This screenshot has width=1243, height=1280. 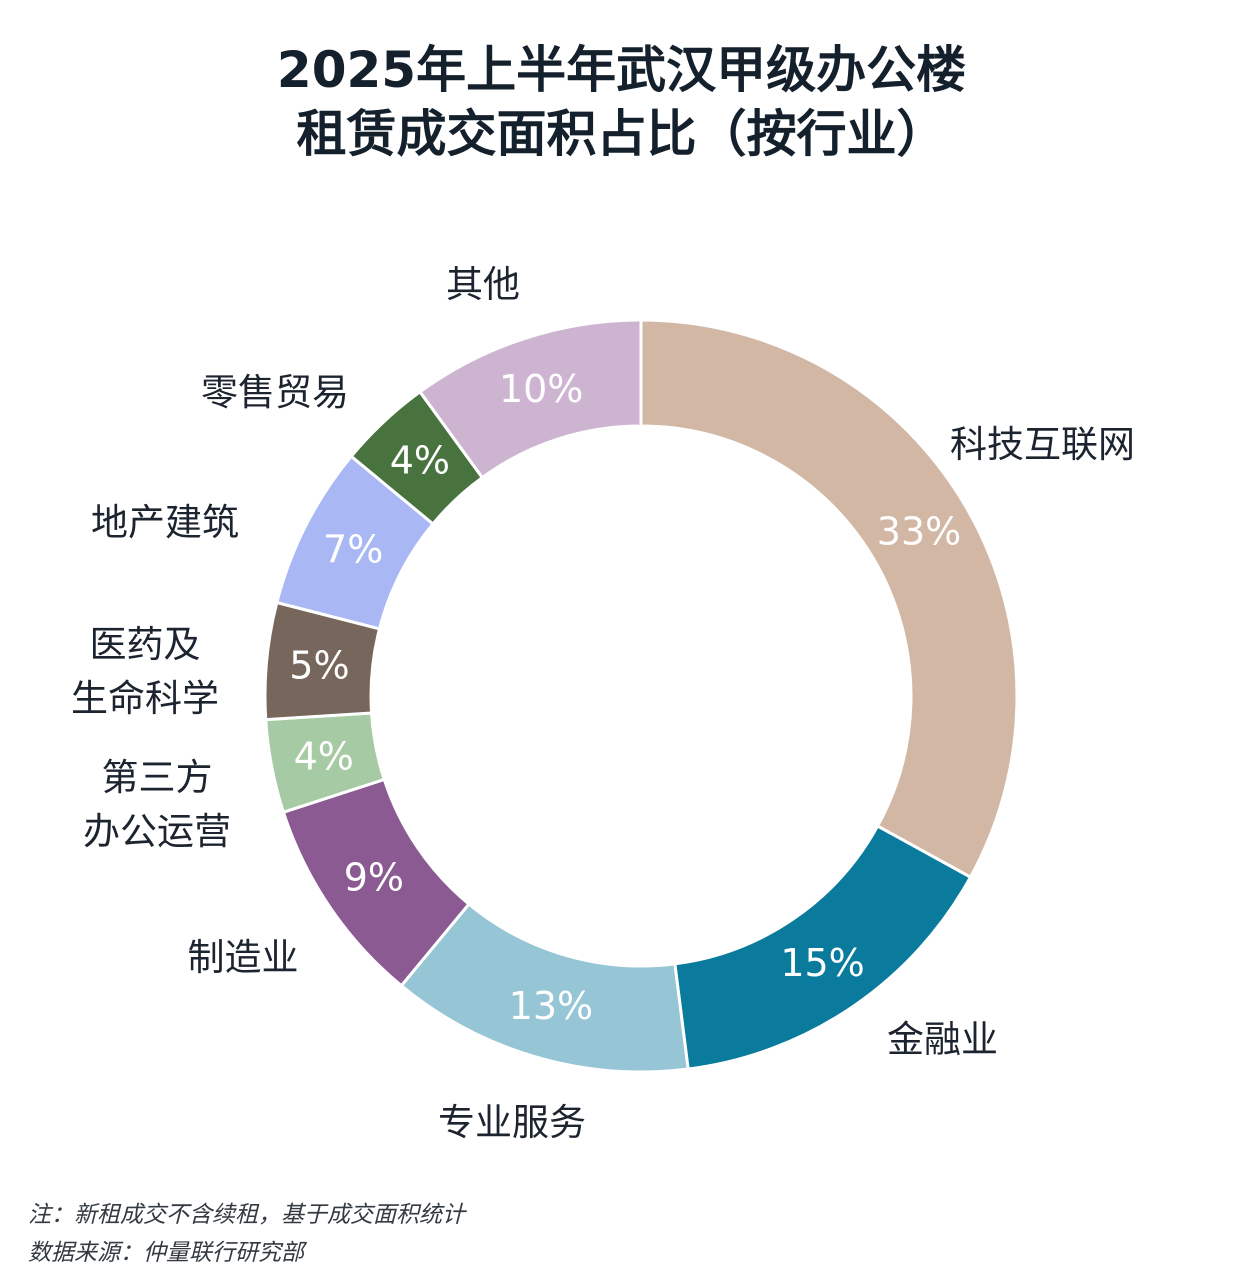 I want to click on category-label-8: 零售贸易, so click(x=275, y=392).